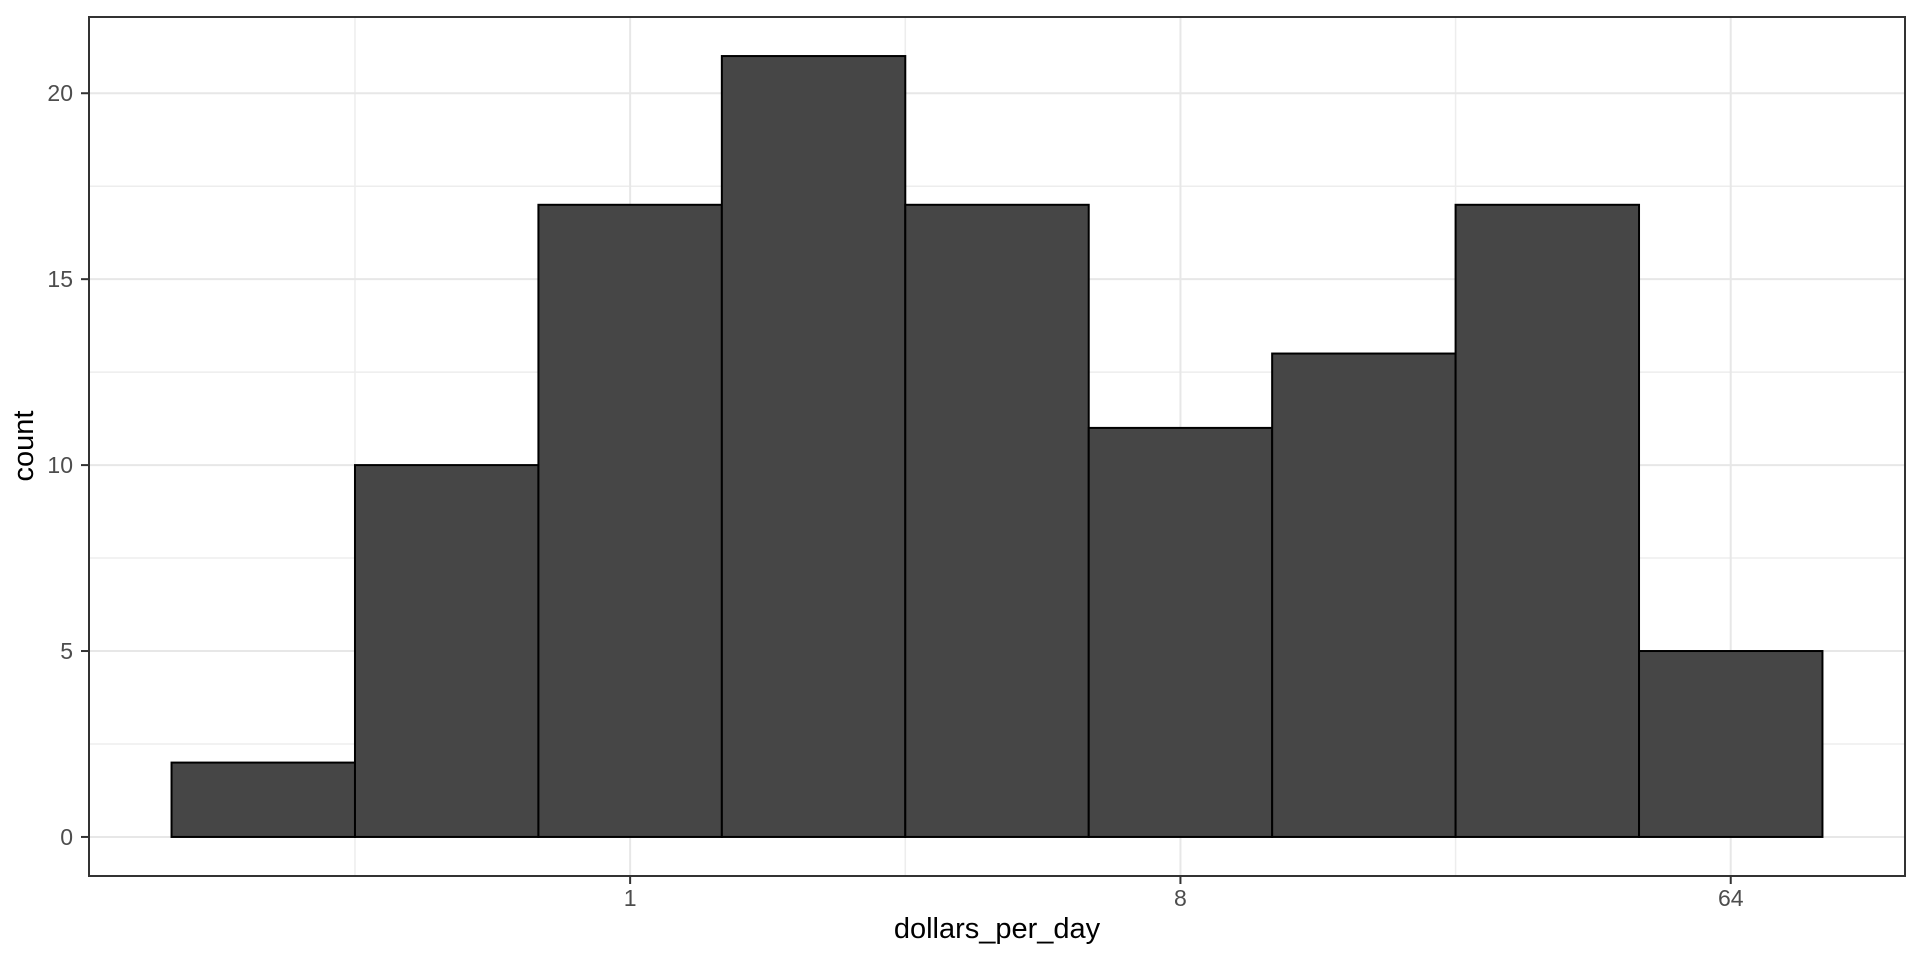 The width and height of the screenshot is (1920, 960). Describe the element at coordinates (630, 898) in the screenshot. I see `x-tick-label: 1` at that location.